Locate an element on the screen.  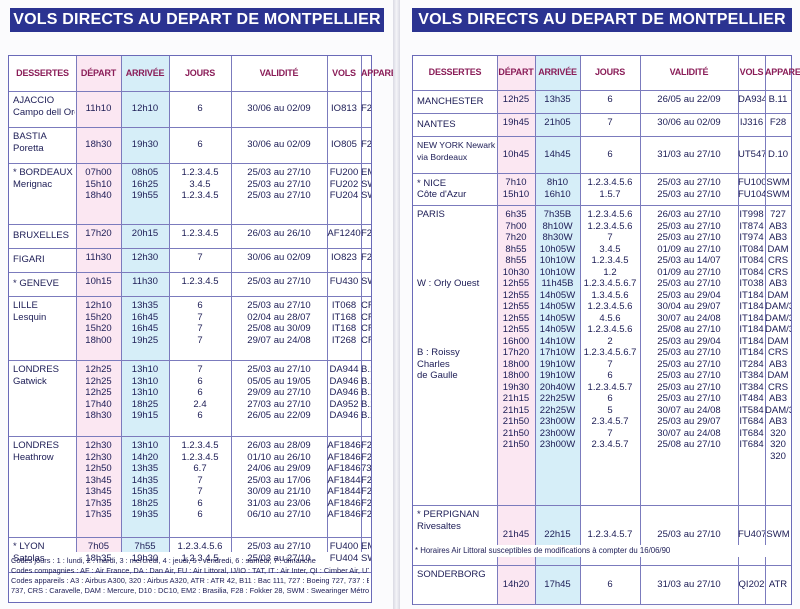
schedule-dep: 17h20 is located at coordinates (98, 233).